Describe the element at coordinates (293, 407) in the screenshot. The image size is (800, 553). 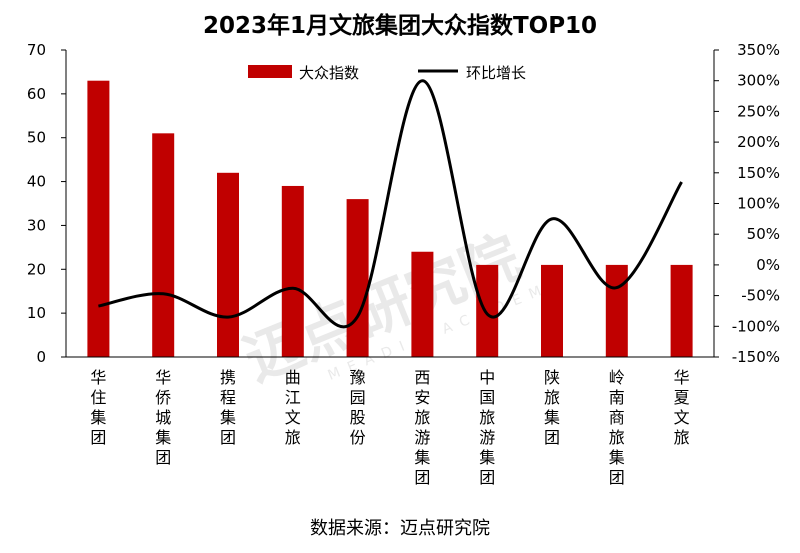
I see `category-label: 曲江文旅` at that location.